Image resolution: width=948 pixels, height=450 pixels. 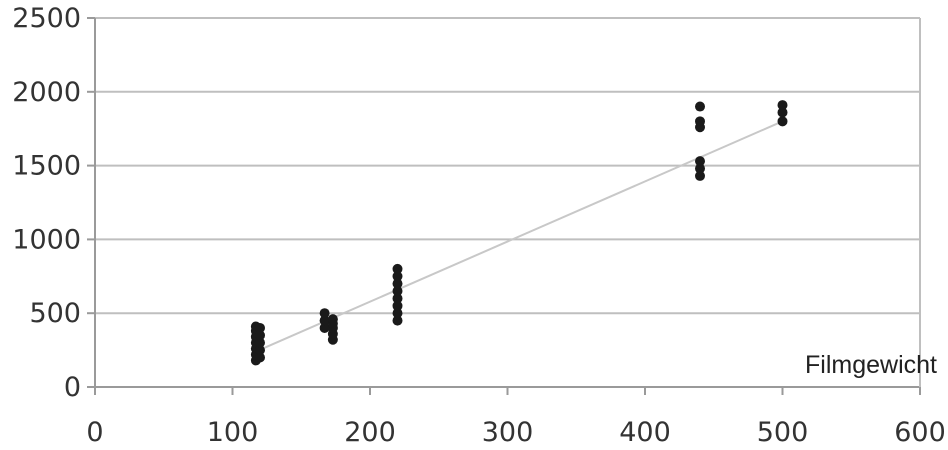 I want to click on y-tick-label: 2000, so click(x=46, y=92).